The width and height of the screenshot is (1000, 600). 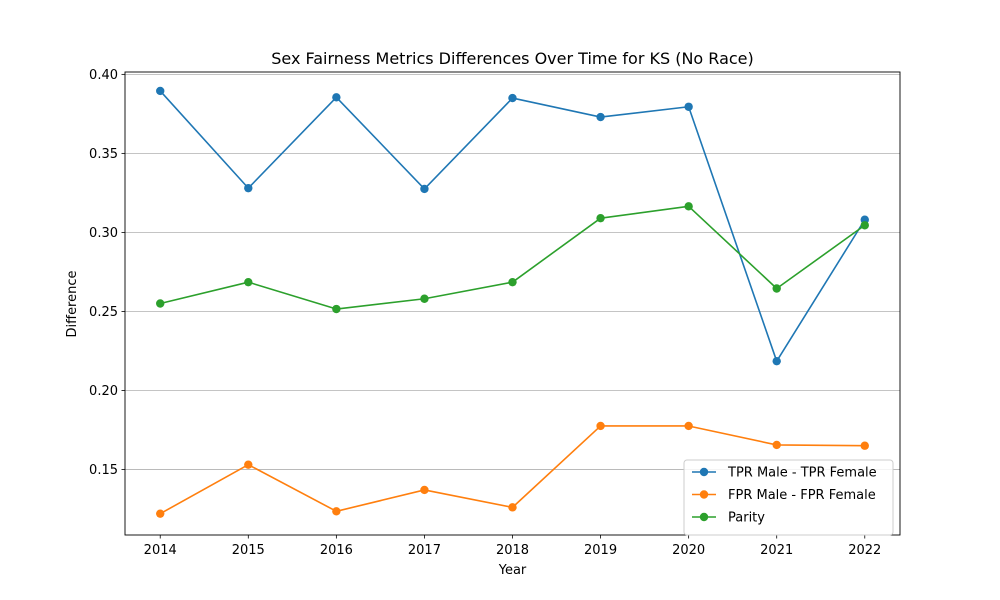 I want to click on y-tick-label: 0.30, so click(x=103, y=233).